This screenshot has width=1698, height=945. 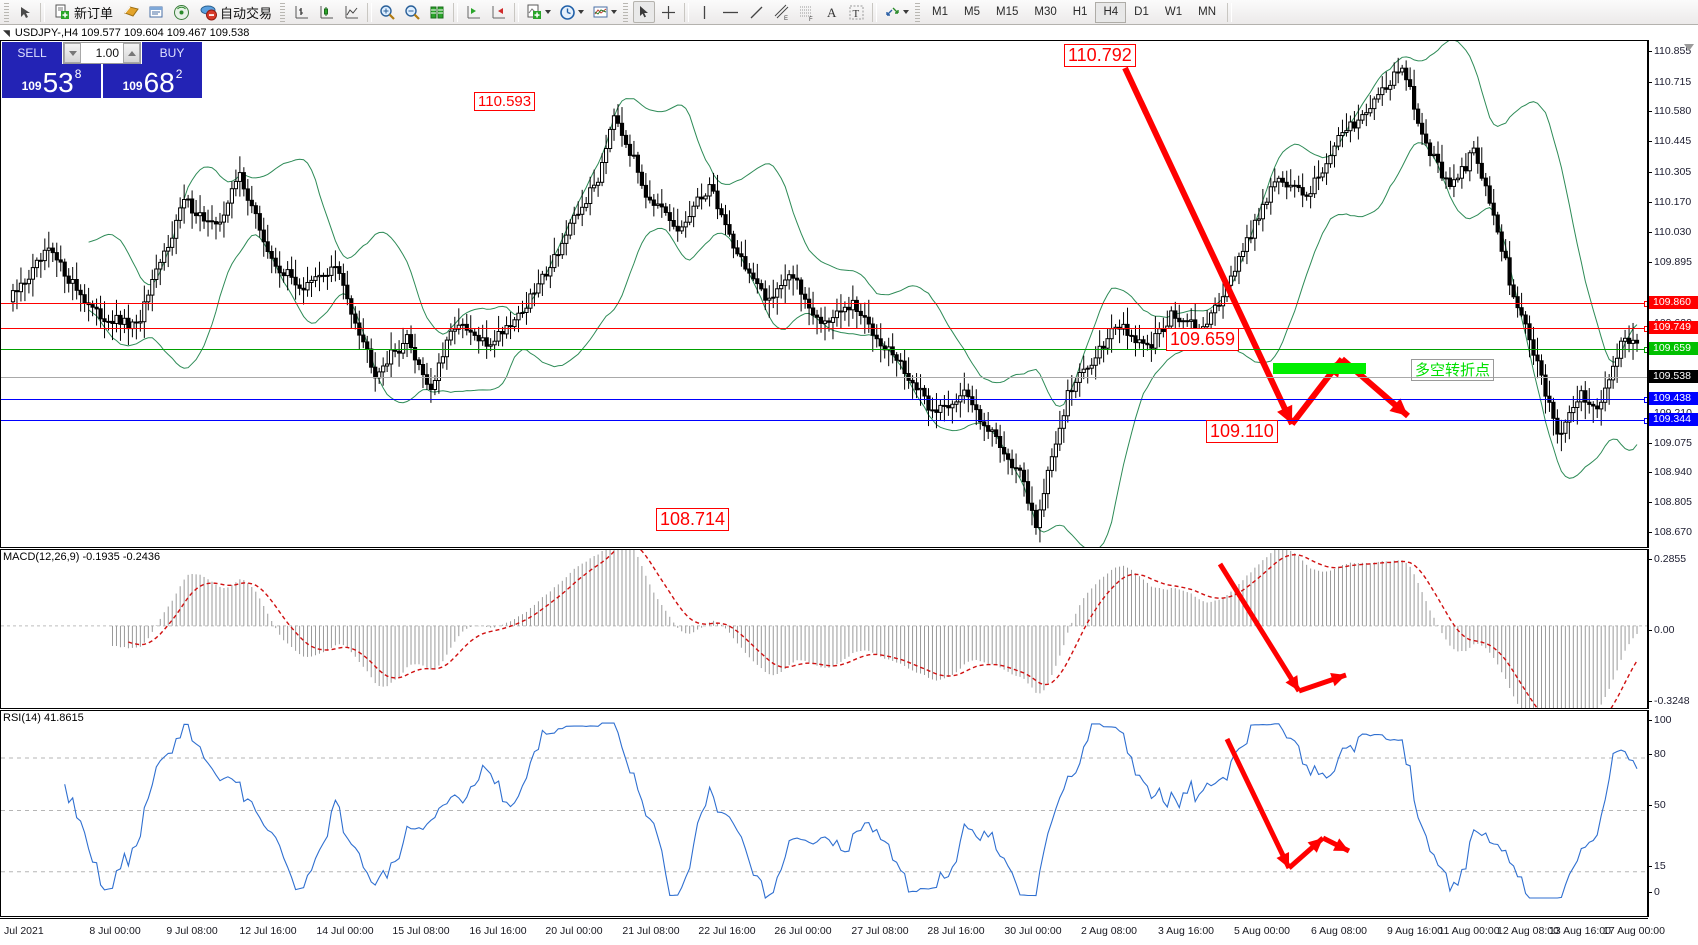 What do you see at coordinates (538, 12) in the screenshot?
I see `add-indicator-button` at bounding box center [538, 12].